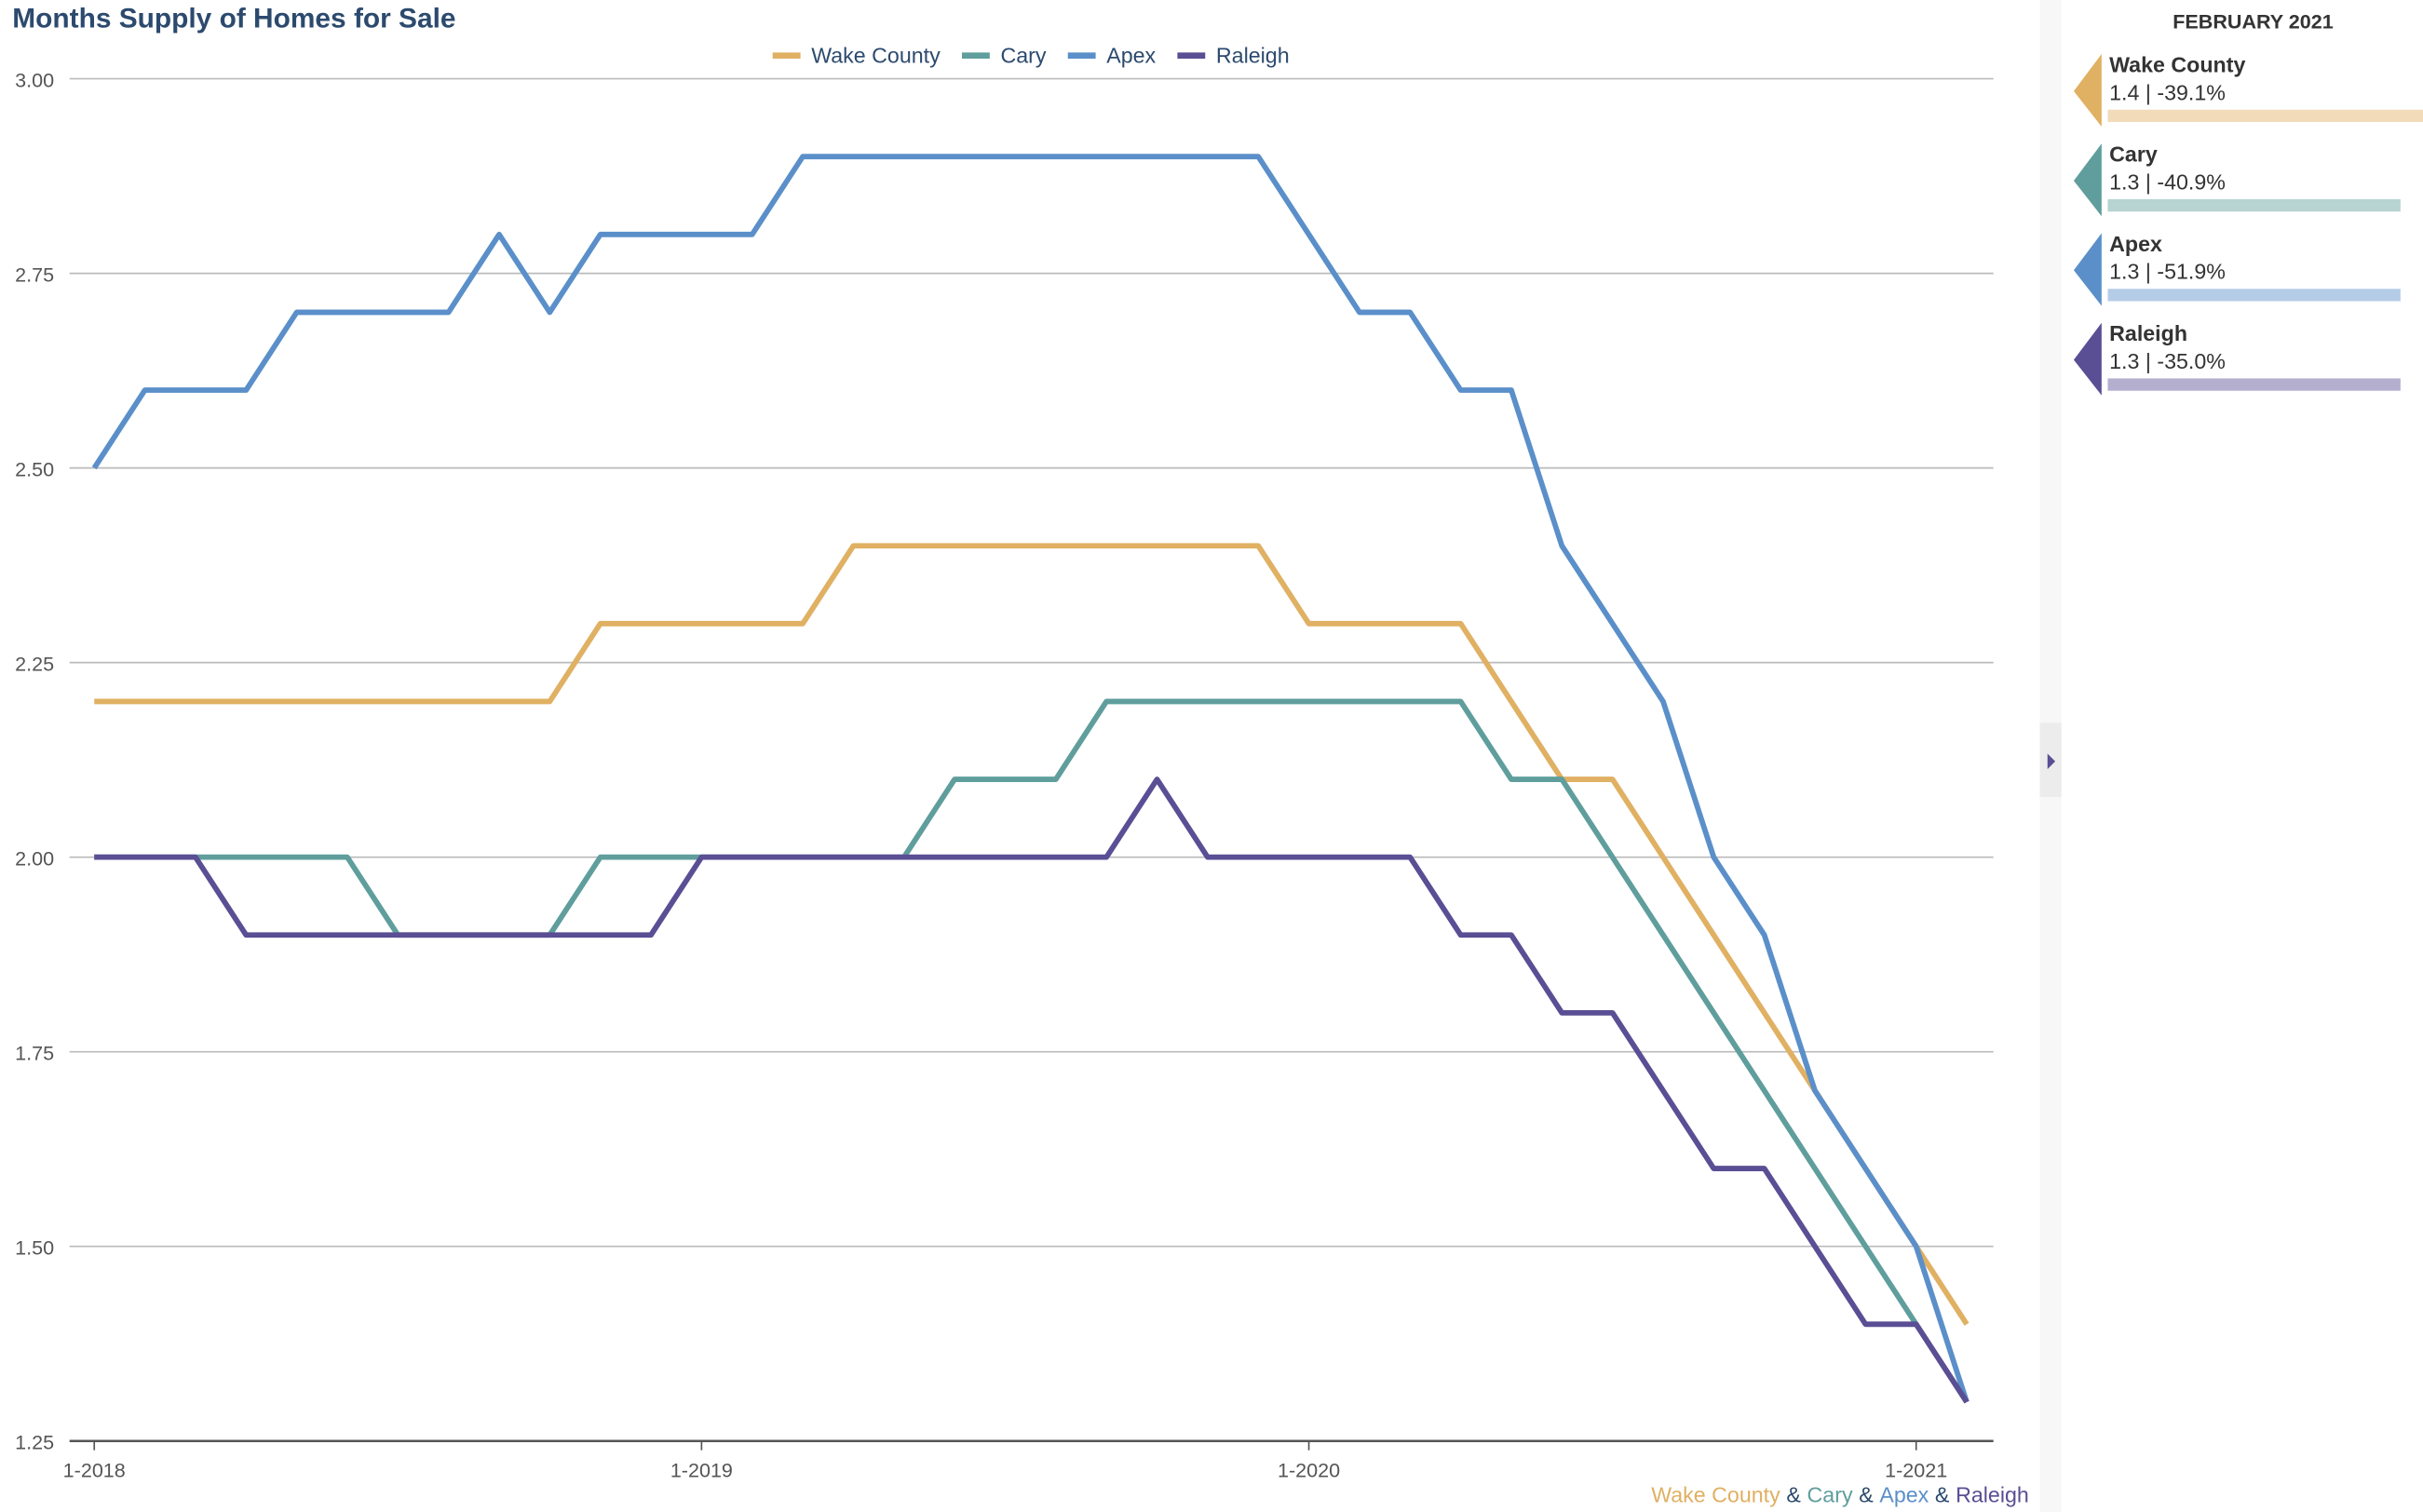 Image resolution: width=2423 pixels, height=1512 pixels. Describe the element at coordinates (2167, 272) in the screenshot. I see `sidebar-value: 1.3 | -51.9%` at that location.